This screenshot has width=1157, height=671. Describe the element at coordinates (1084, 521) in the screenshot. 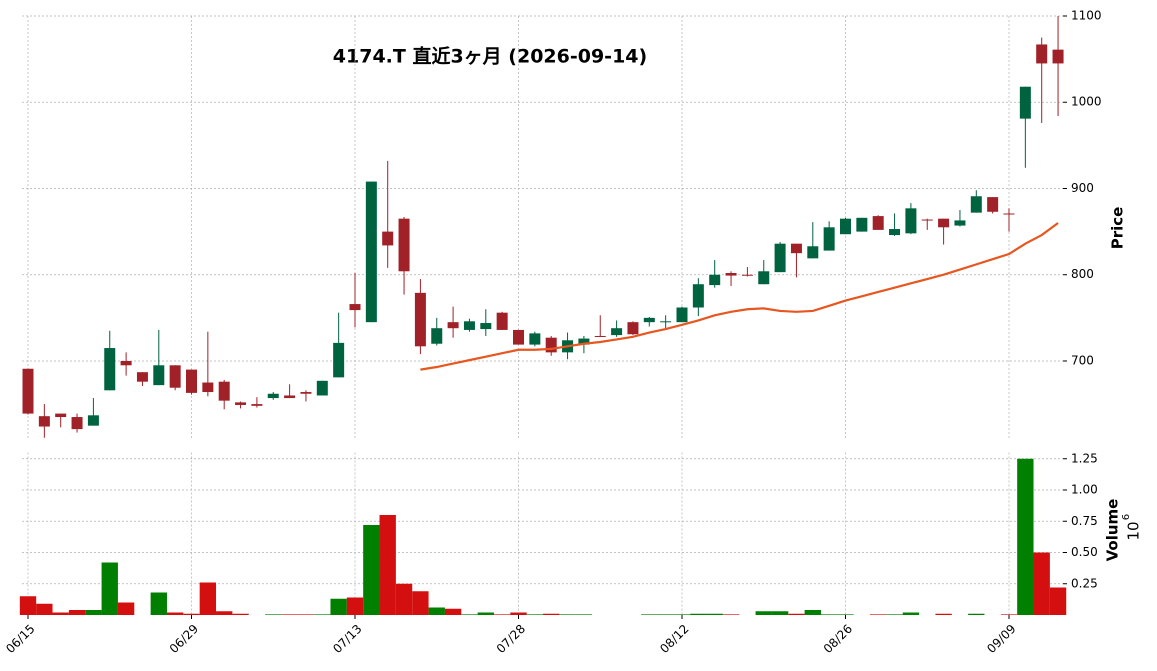

I see `y-tick-label: 0.75` at that location.